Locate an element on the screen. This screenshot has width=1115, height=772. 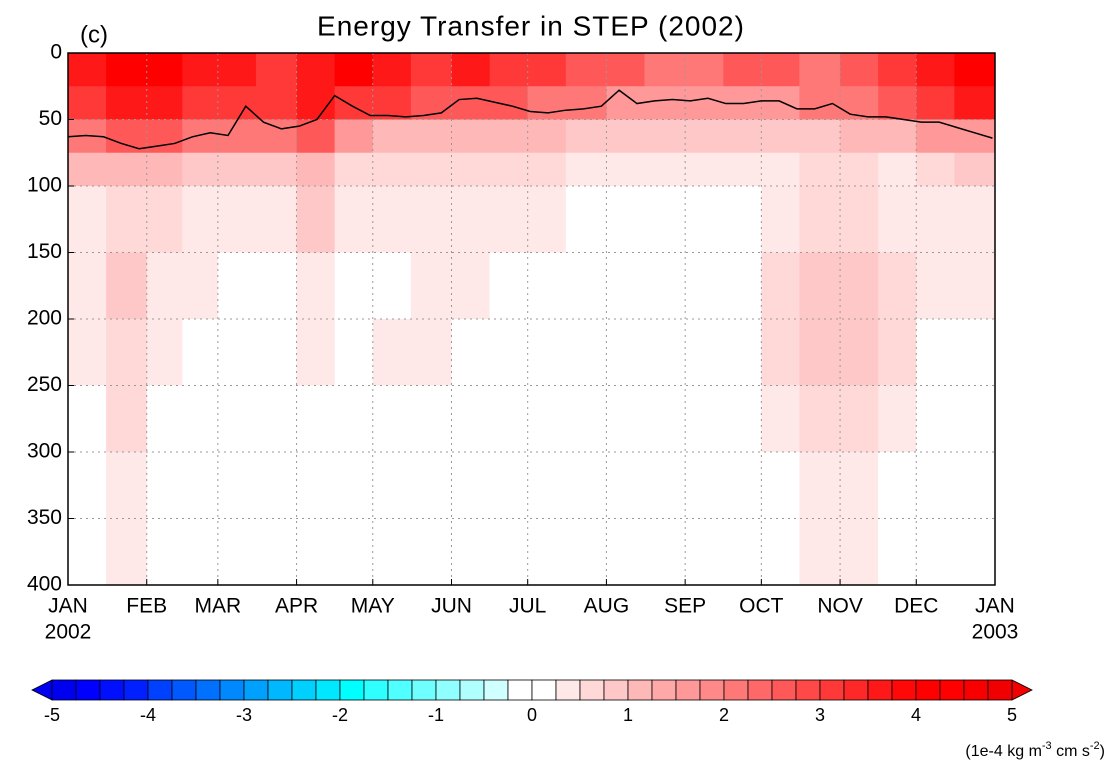
units-superscript: -2 is located at coordinates (1095, 746).